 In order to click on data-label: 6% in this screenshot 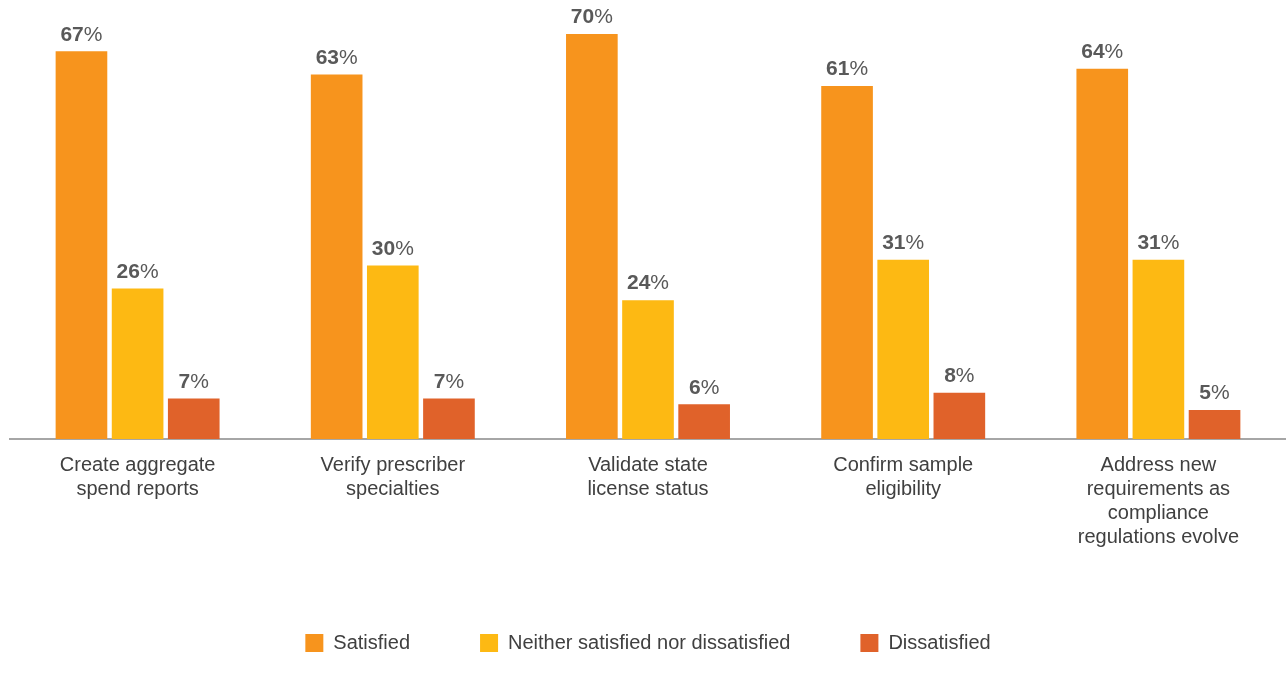, I will do `click(704, 386)`.